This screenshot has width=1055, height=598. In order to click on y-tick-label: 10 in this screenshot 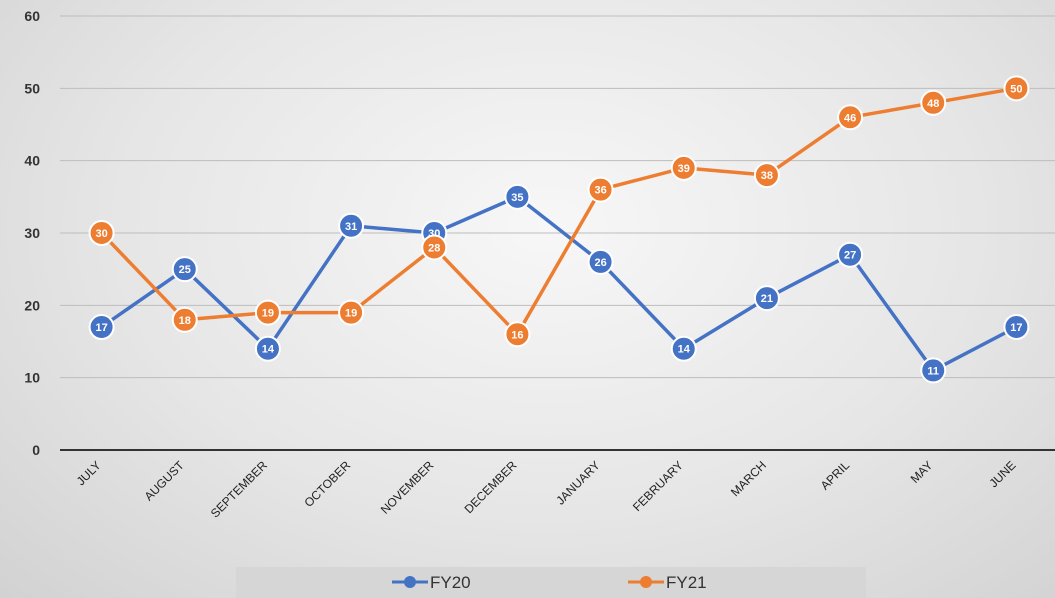, I will do `click(32, 378)`.